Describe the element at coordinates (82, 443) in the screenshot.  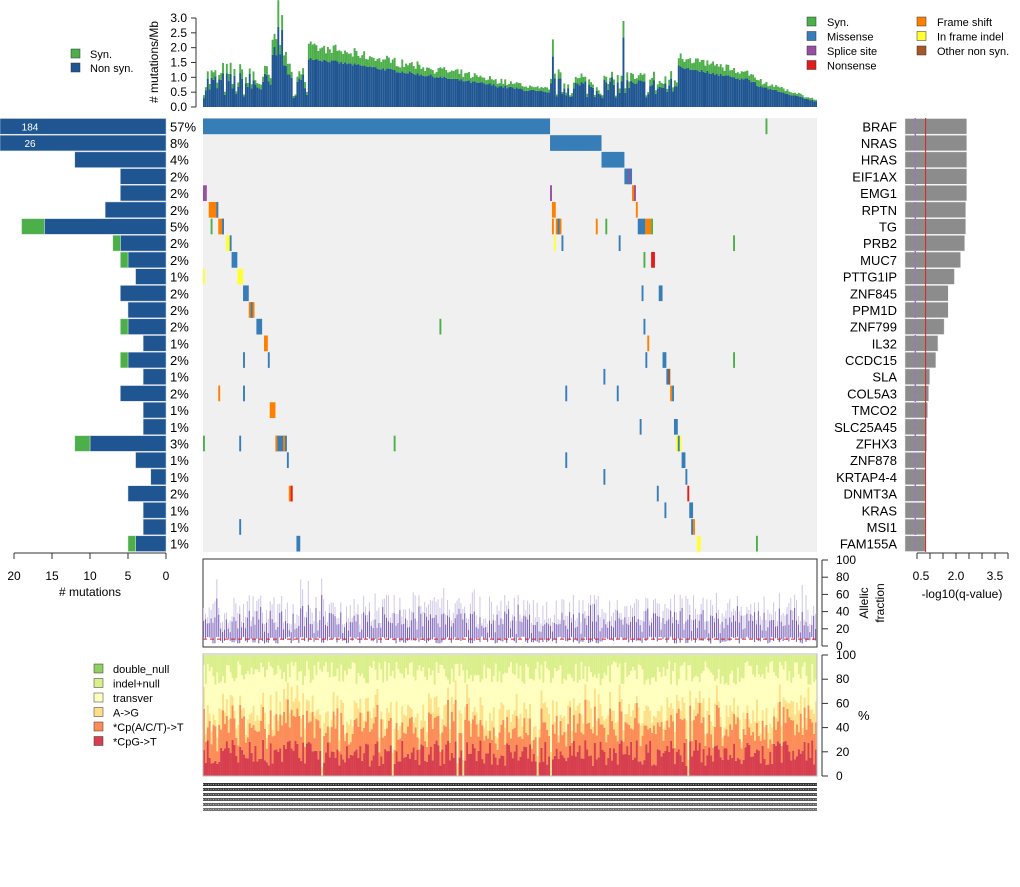
I see `gene-count-bar-syn` at that location.